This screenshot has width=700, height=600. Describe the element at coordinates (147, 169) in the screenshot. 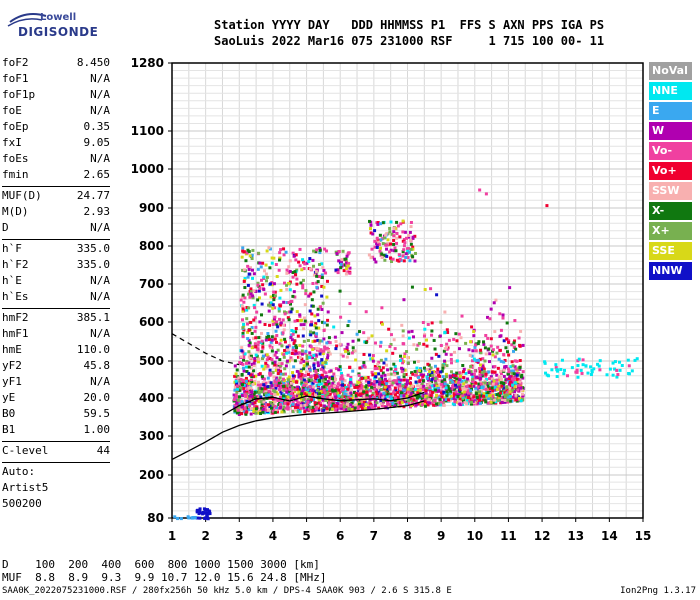

I see `y-tick-label: 1000` at that location.